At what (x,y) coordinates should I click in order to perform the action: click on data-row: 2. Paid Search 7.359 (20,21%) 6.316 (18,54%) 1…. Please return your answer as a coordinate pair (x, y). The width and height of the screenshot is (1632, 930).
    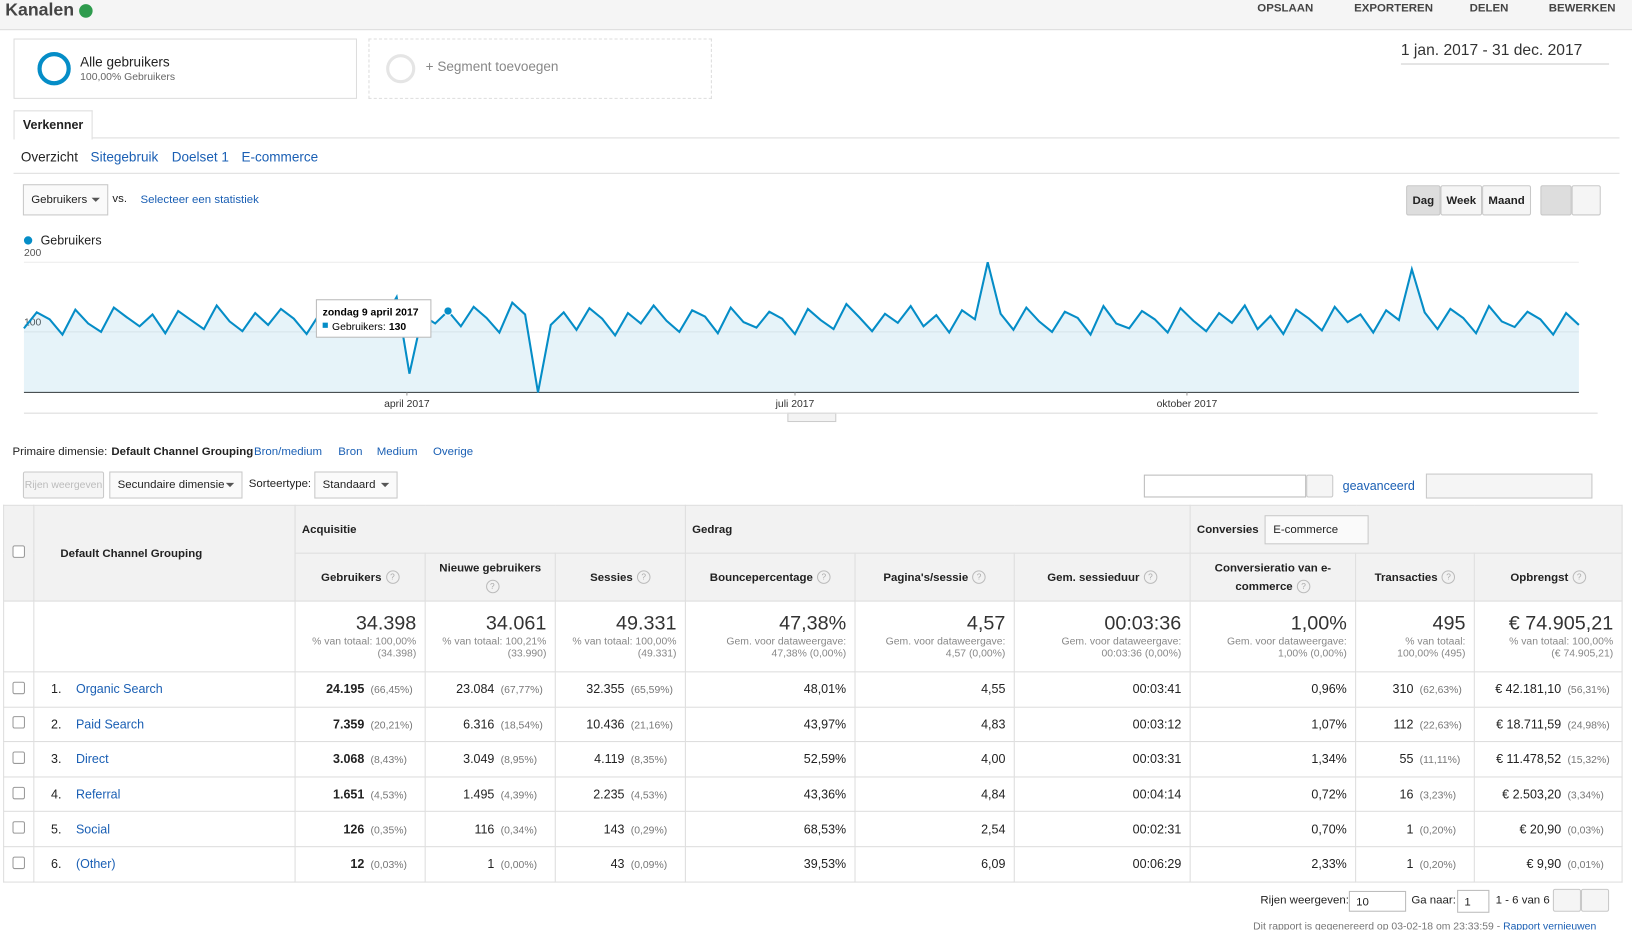
    Looking at the image, I should click on (813, 724).